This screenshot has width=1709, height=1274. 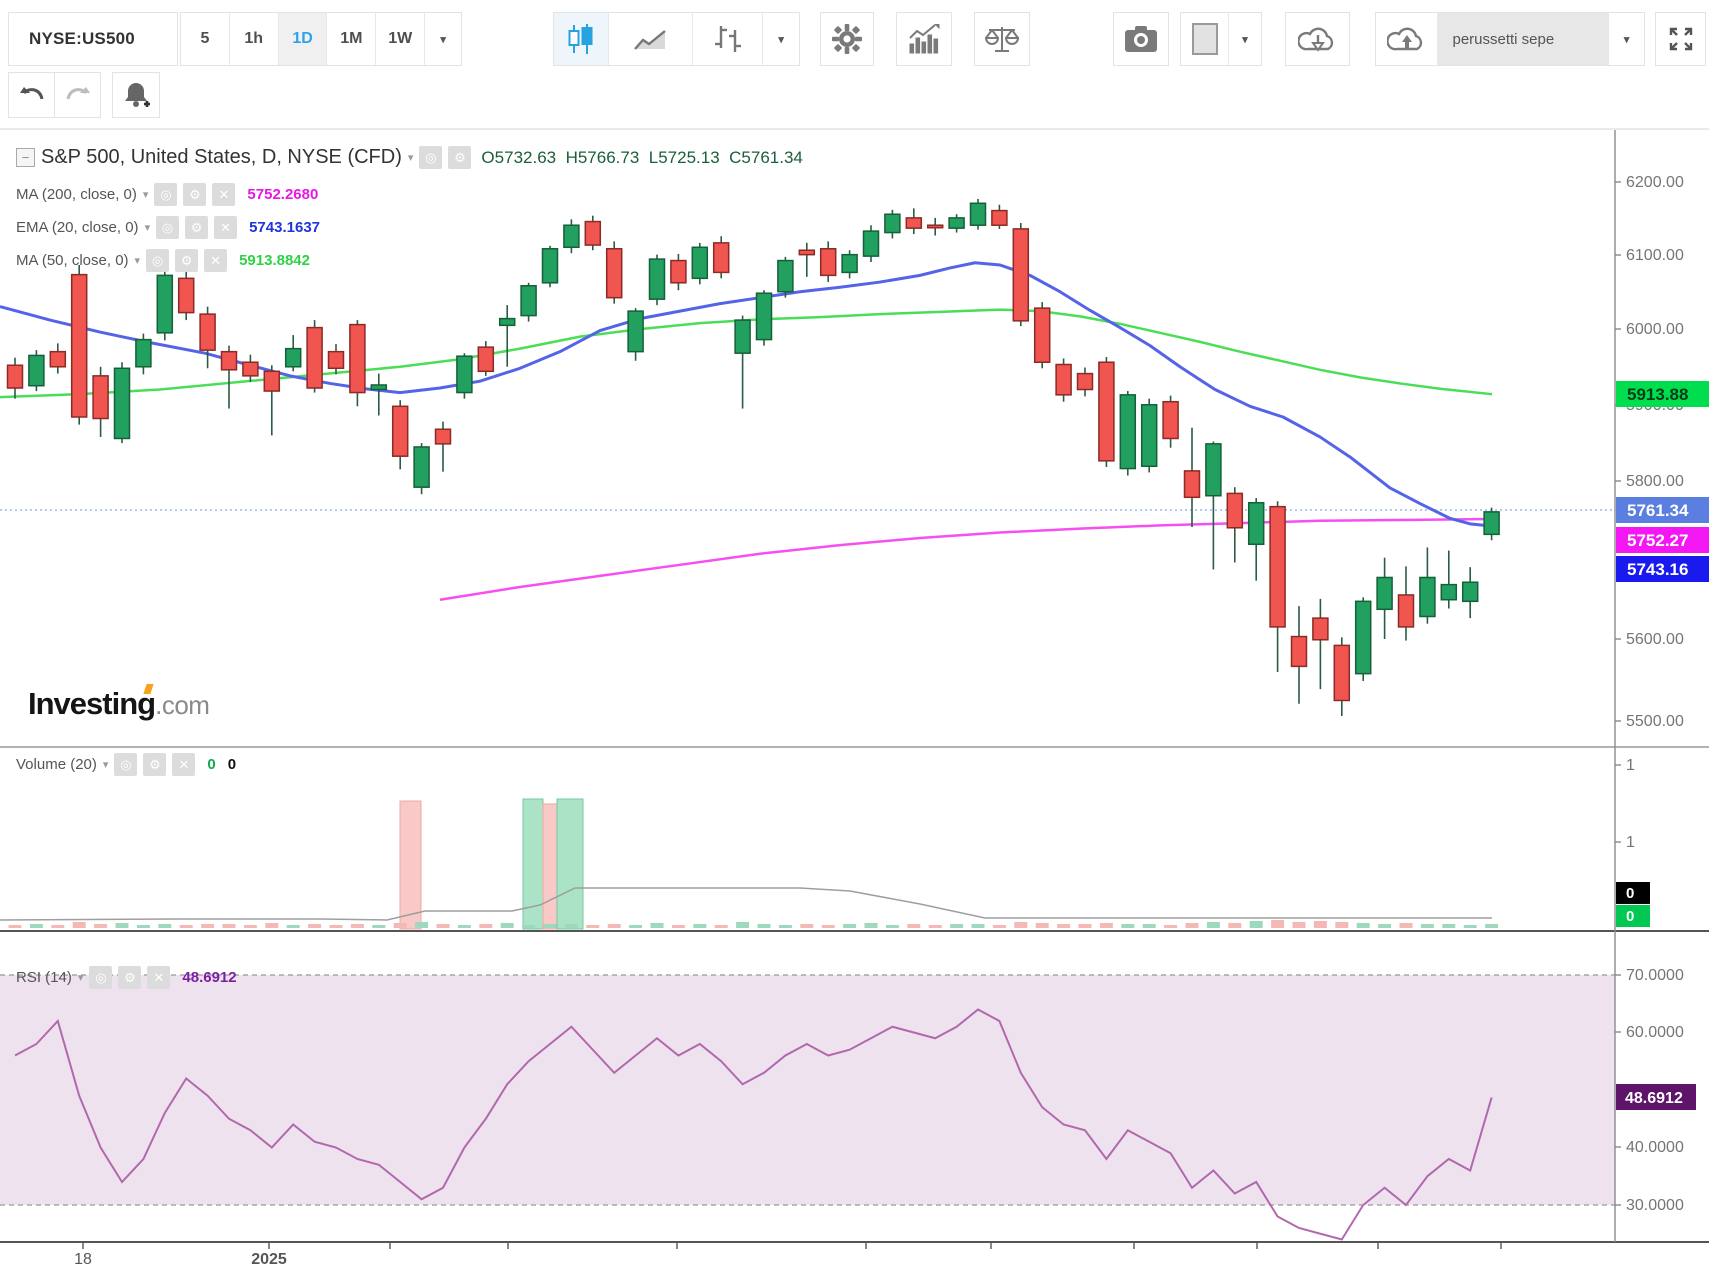 What do you see at coordinates (197, 227) in the screenshot?
I see `ema20-settings-icon: ⚙` at bounding box center [197, 227].